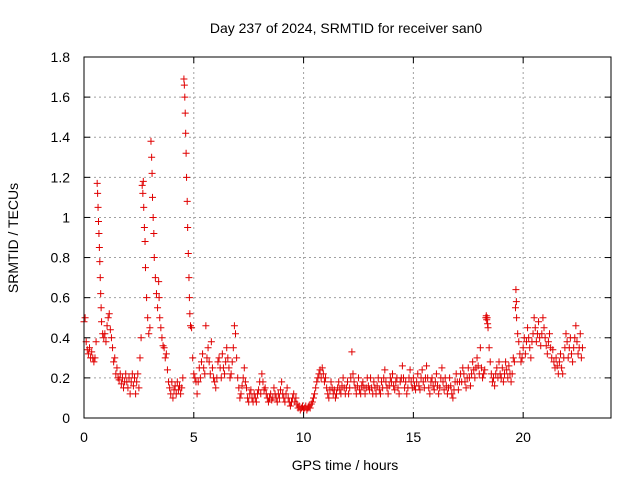  What do you see at coordinates (84, 437) in the screenshot?
I see `x-tick-label: 0` at bounding box center [84, 437].